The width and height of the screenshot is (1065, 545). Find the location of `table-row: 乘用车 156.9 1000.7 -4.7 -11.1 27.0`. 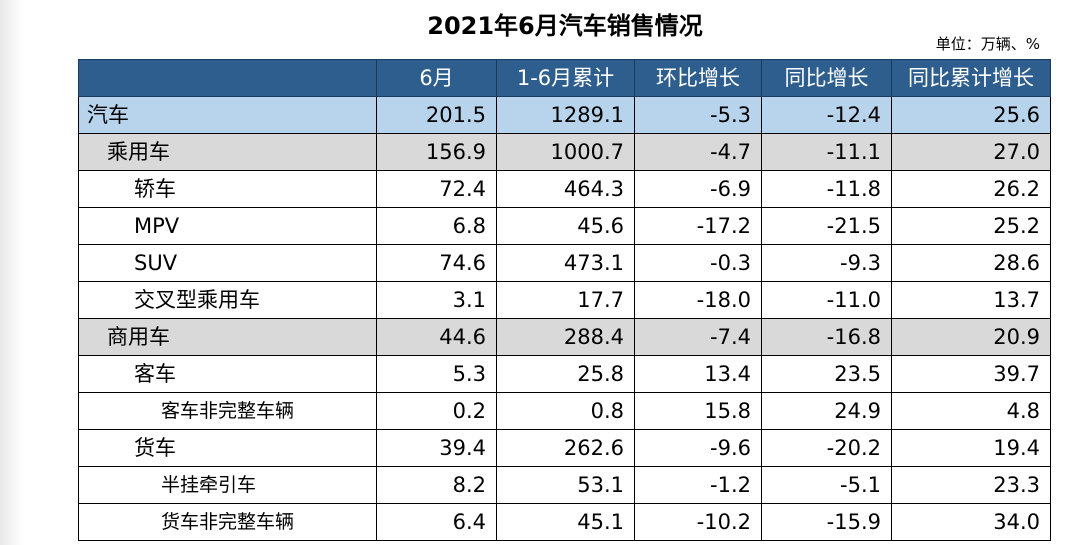

table-row: 乘用车 156.9 1000.7 -4.7 -11.1 27.0 is located at coordinates (564, 152).